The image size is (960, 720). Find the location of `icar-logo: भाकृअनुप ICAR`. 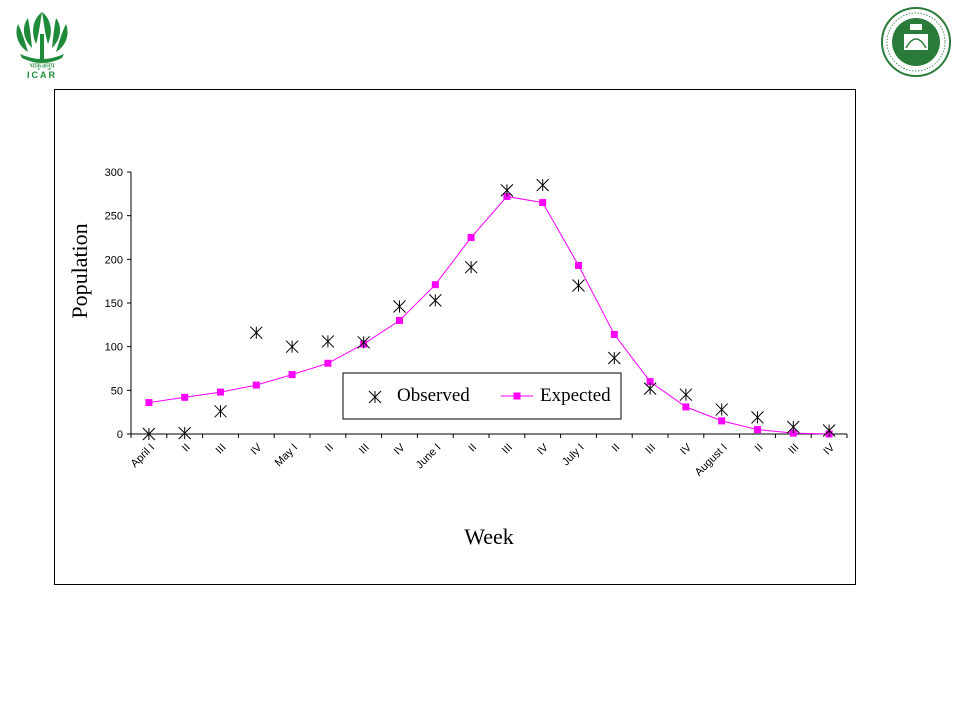

icar-logo: भाकृअनुप ICAR is located at coordinates (42, 42).